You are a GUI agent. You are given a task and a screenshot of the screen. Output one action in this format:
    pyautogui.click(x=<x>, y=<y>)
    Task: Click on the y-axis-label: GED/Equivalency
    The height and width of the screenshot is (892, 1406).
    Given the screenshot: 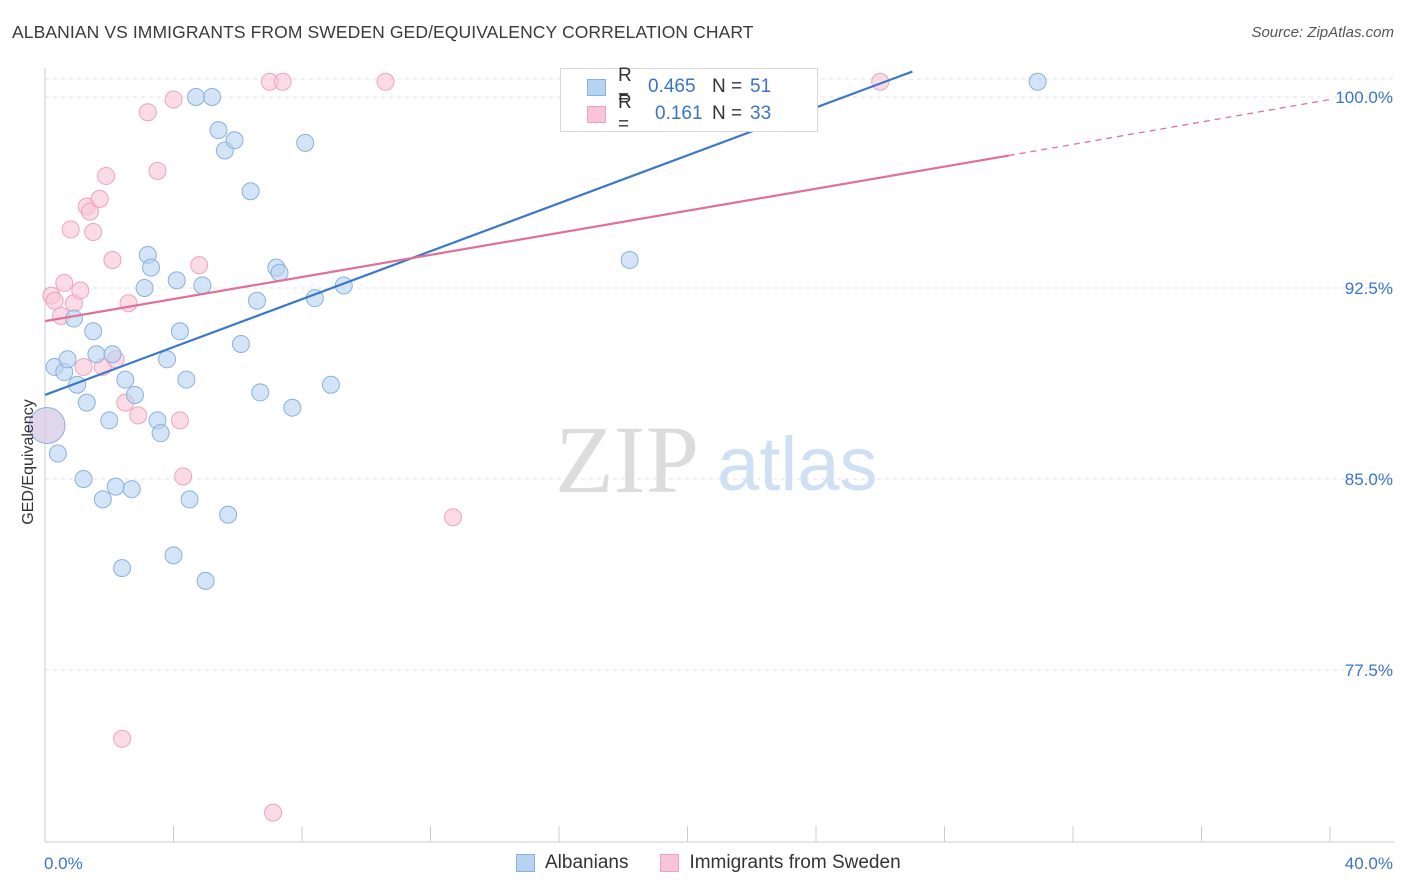 What is the action you would take?
    pyautogui.click(x=28, y=461)
    